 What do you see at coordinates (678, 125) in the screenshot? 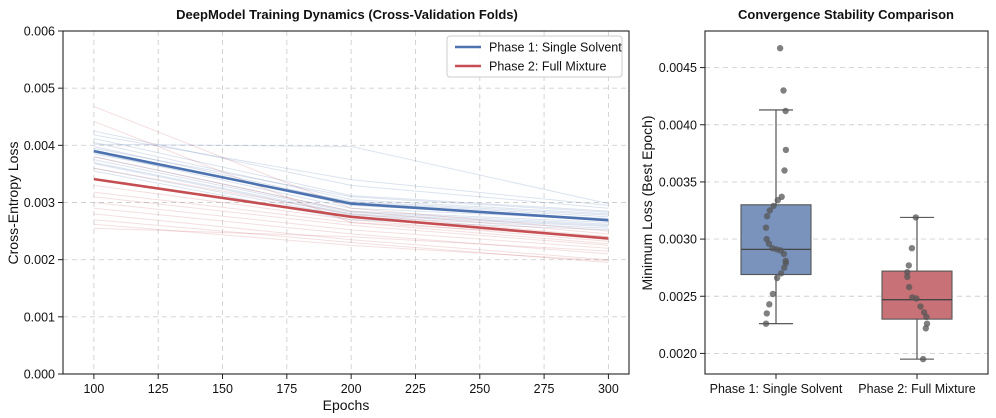
I see `right-y-tick-label: 0.0040` at bounding box center [678, 125].